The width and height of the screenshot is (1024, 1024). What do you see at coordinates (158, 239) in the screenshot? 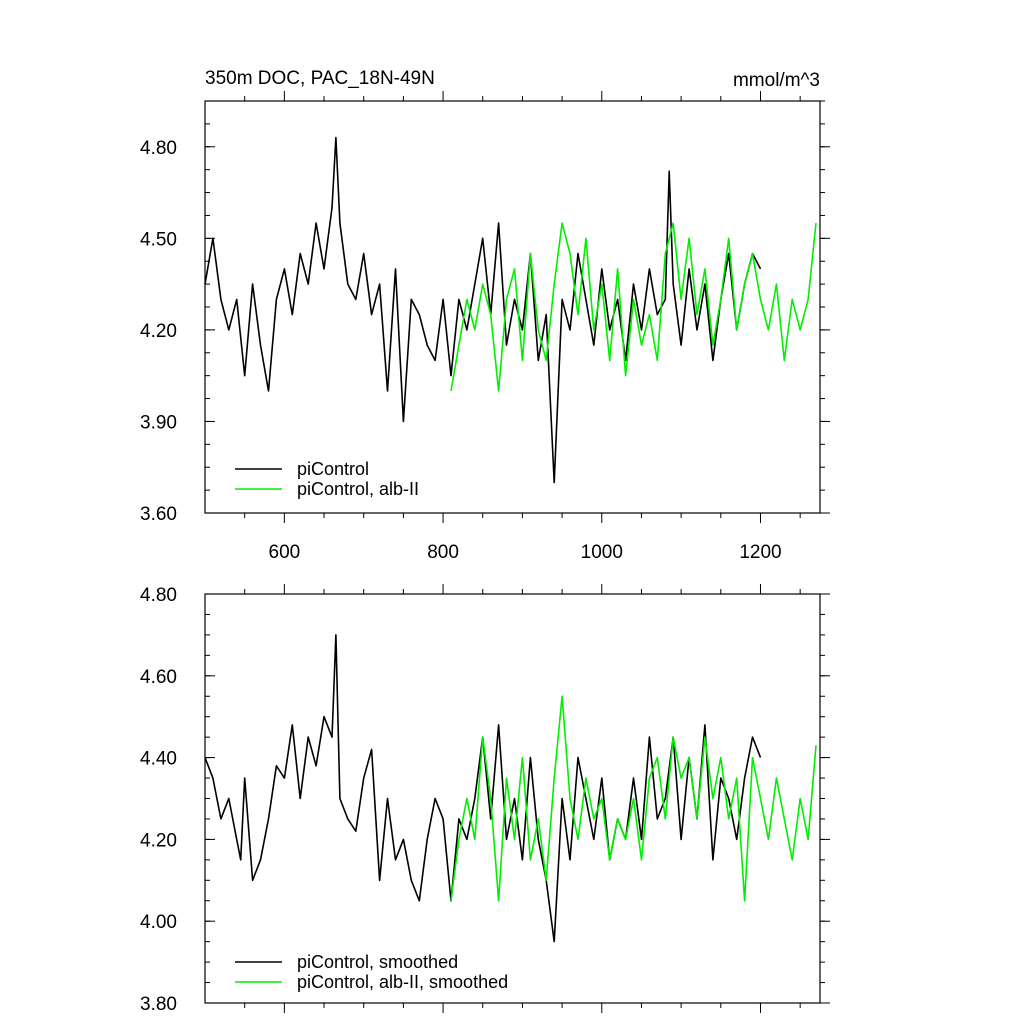
I see `y-tick-label: 4.50` at bounding box center [158, 239].